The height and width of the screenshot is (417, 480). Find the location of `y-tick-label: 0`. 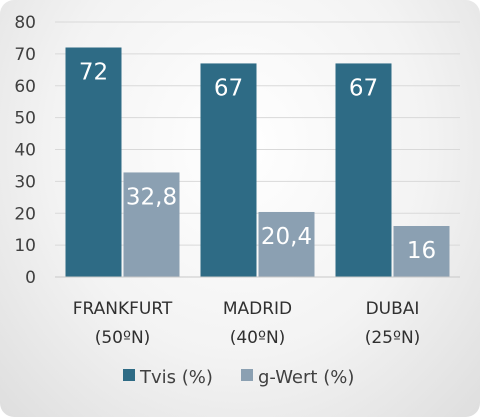

y-tick-label: 0 is located at coordinates (30, 278).